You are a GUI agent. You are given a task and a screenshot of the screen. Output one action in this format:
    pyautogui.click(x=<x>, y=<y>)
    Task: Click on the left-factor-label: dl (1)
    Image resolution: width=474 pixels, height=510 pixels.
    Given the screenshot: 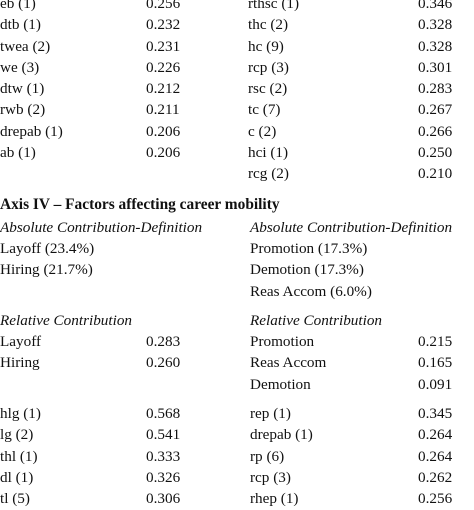 What is the action you would take?
    pyautogui.click(x=17, y=477)
    